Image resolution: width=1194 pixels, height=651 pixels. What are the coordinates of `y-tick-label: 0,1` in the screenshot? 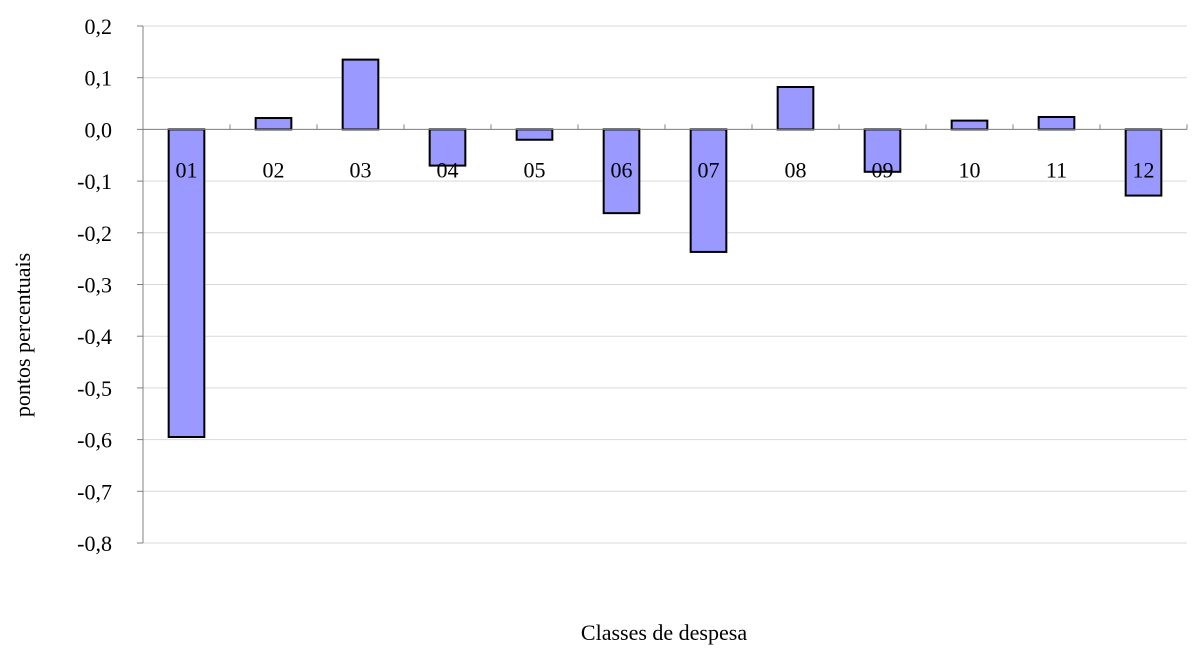 It's located at (99, 78).